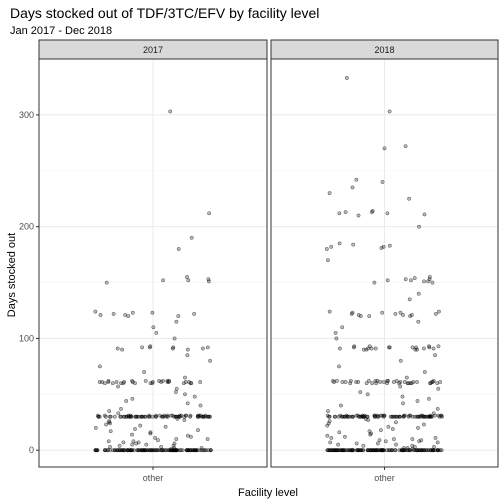 The height and width of the screenshot is (504, 504). I want to click on facet-strip-label: 2017, so click(153, 50).